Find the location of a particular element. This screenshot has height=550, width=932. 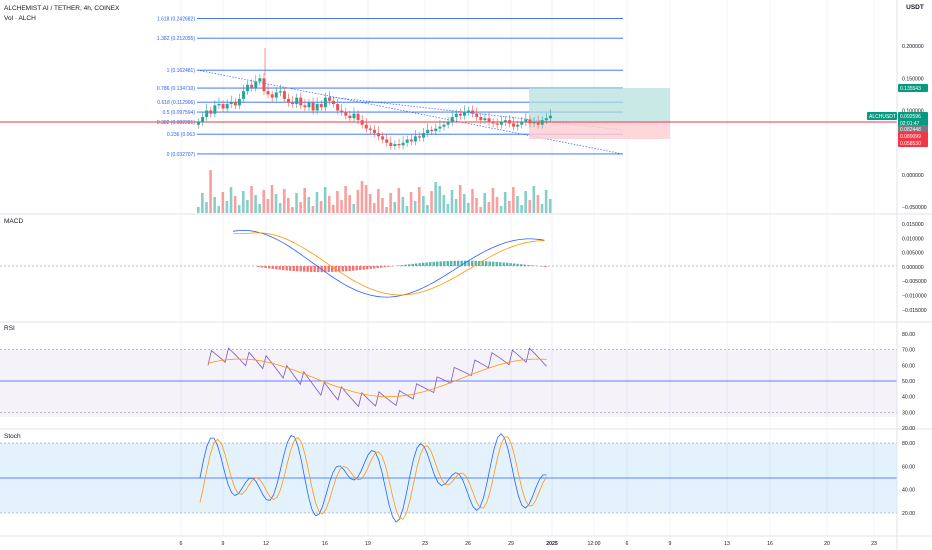

volume-bars is located at coordinates (374, 191).